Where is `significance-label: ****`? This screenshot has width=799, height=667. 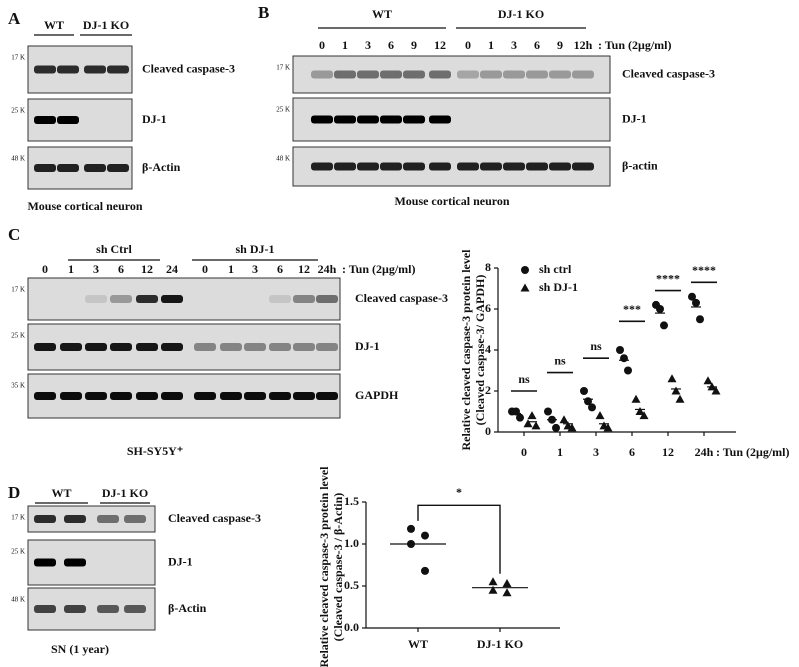
significance-label: **** is located at coordinates (668, 278).